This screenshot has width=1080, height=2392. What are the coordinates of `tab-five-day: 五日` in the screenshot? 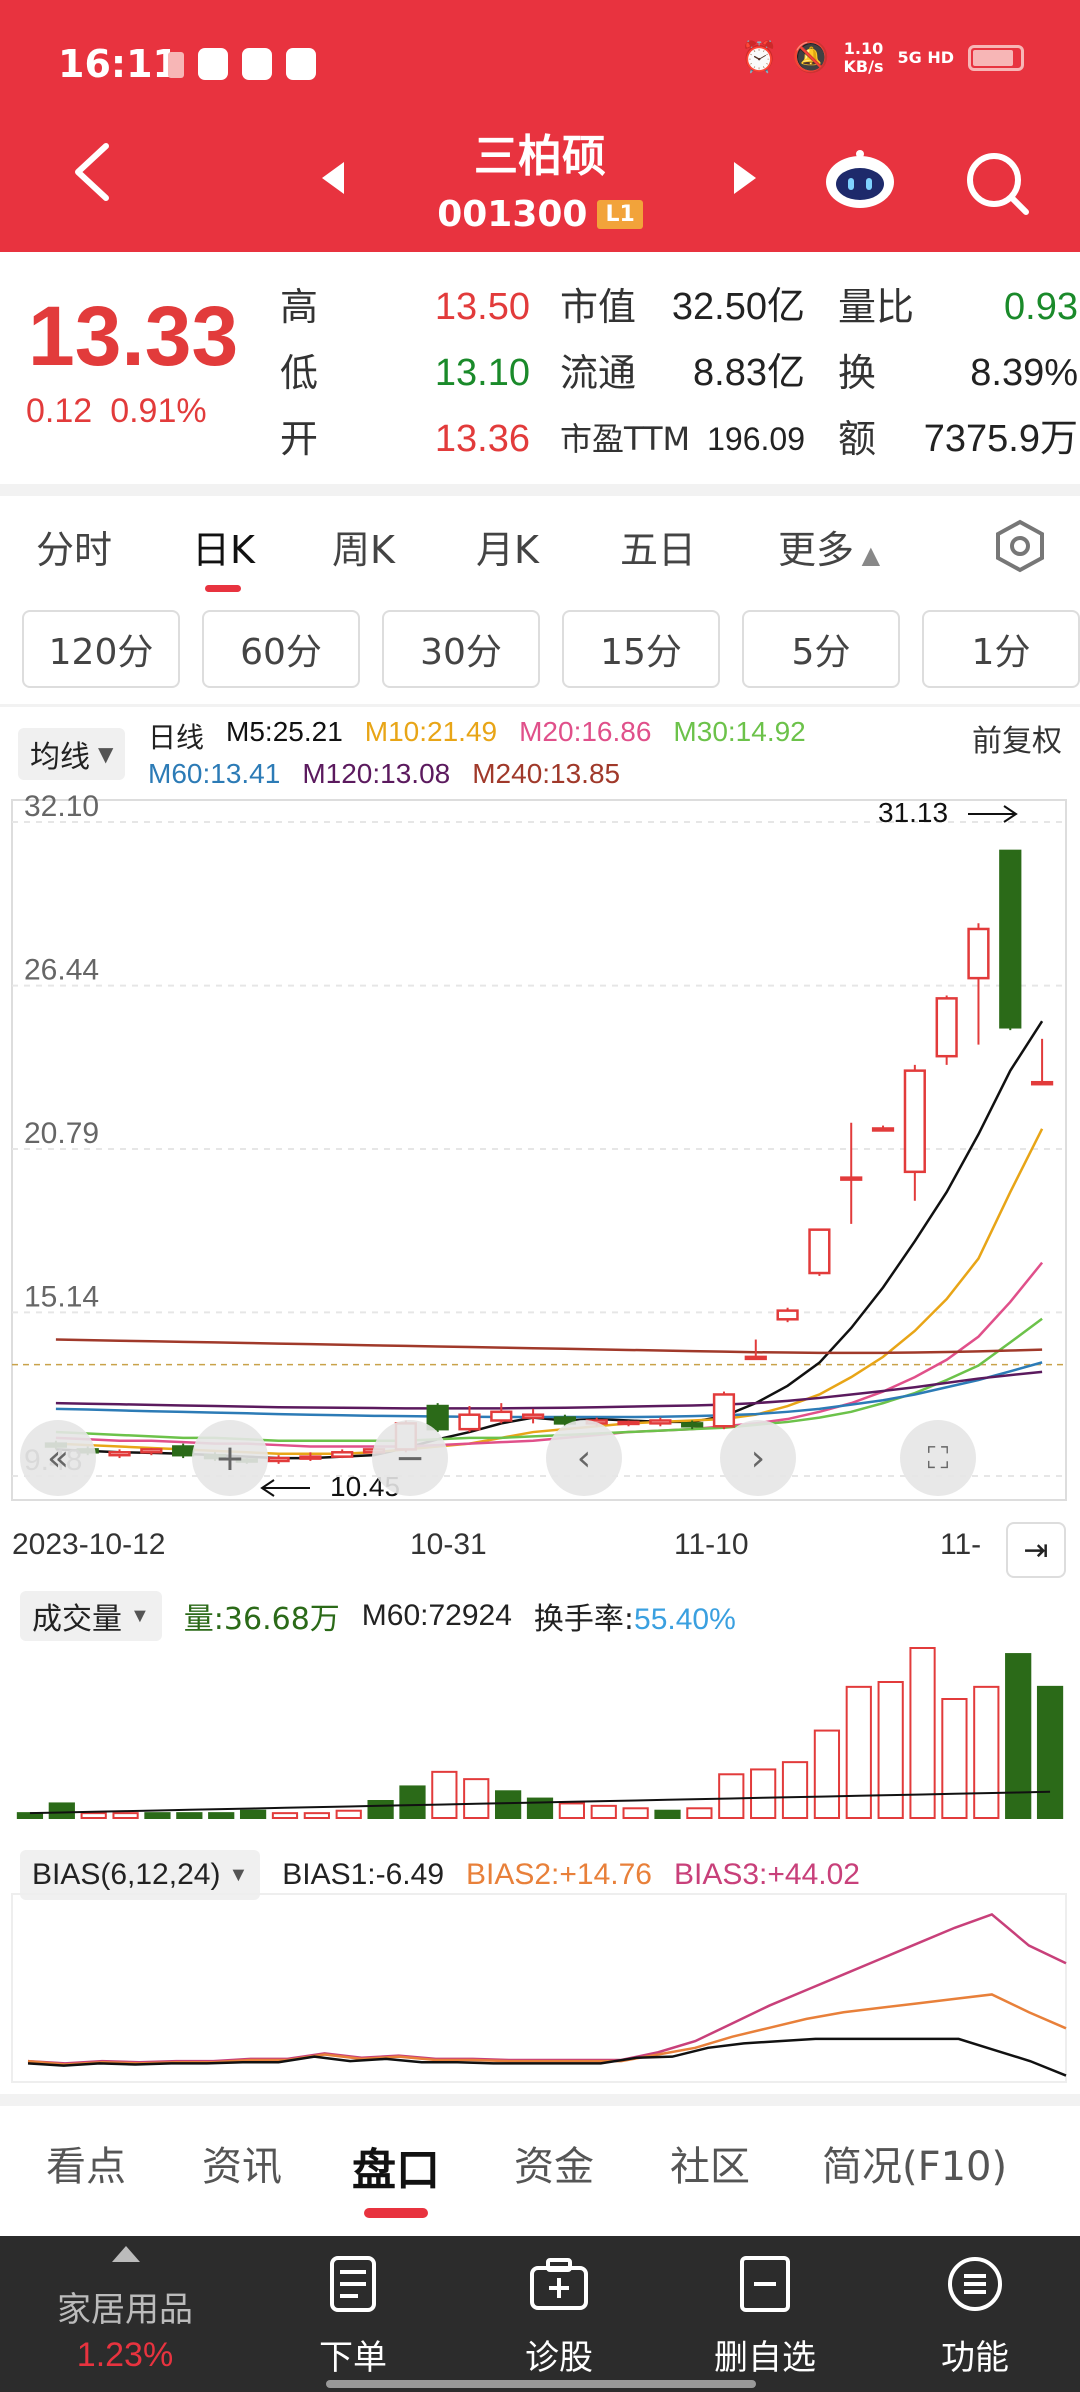 It's located at (658, 549).